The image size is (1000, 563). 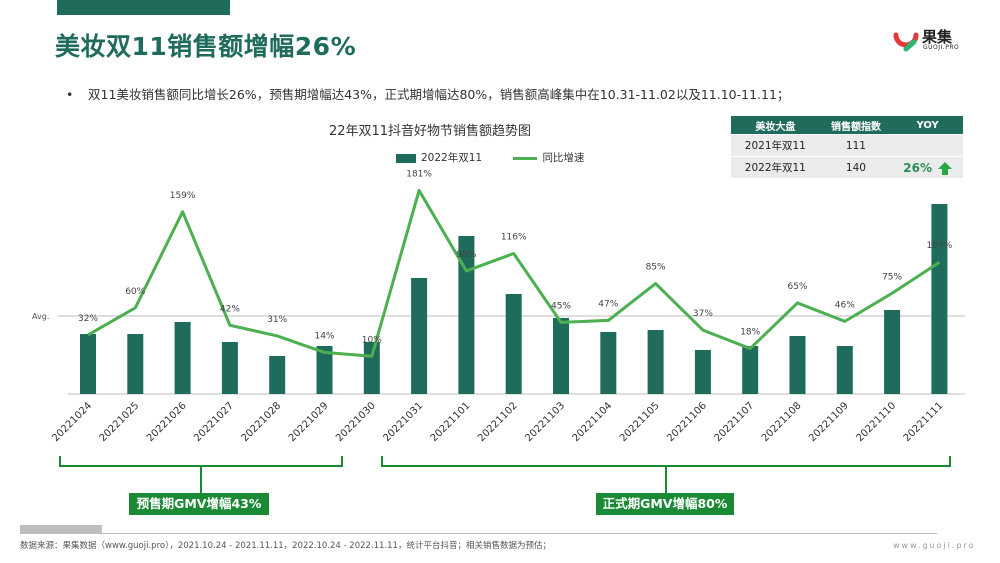 I want to click on line-data-label: 37%, so click(x=703, y=314).